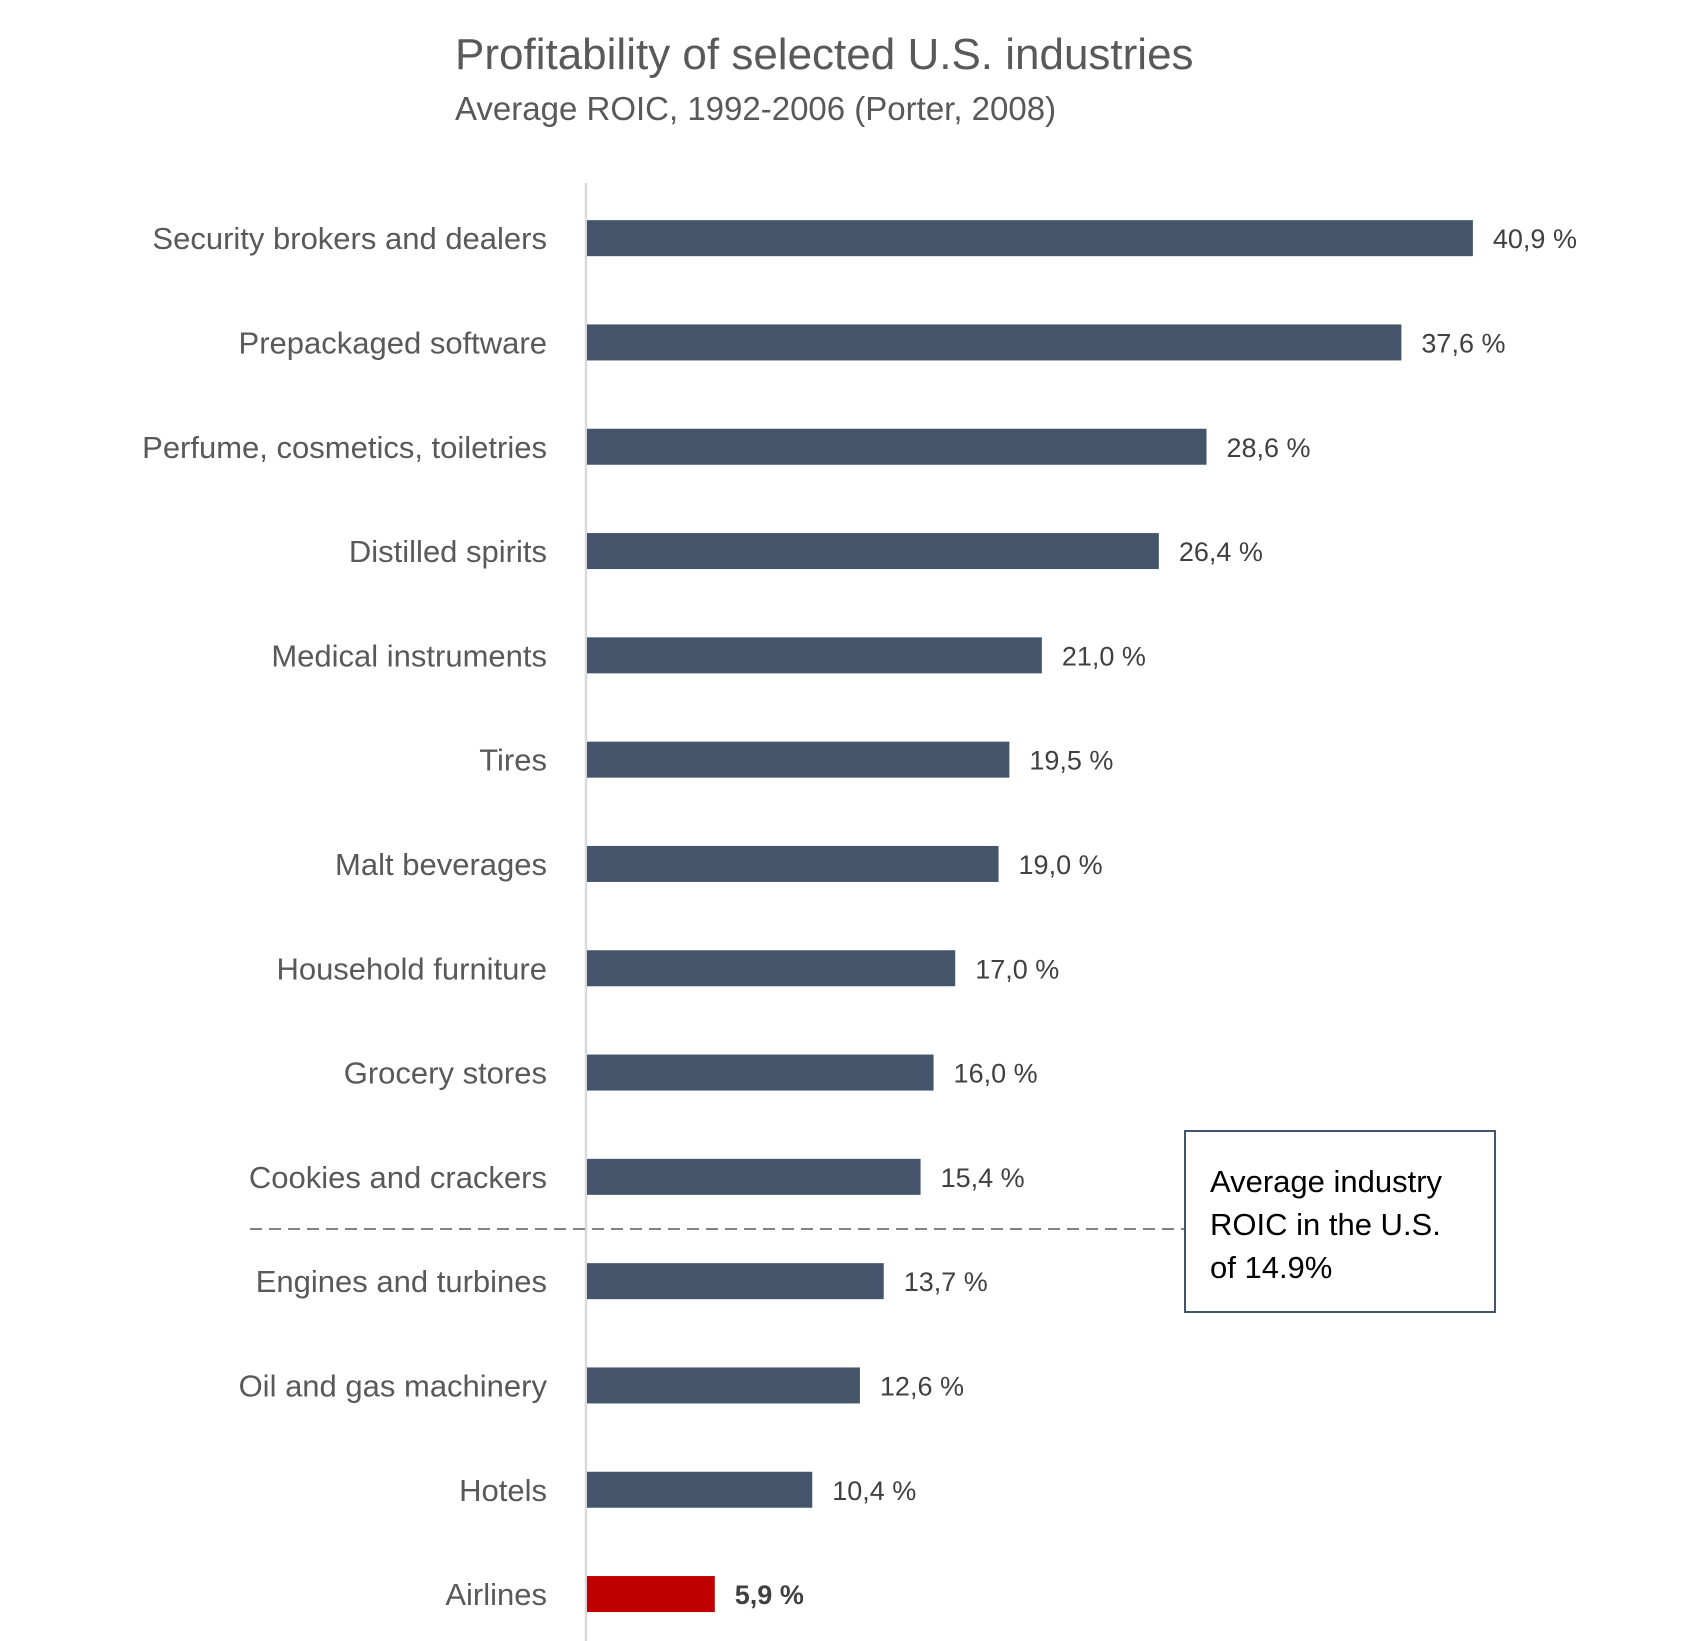 The width and height of the screenshot is (1700, 1641). What do you see at coordinates (445, 1073) in the screenshot?
I see `category-label: Grocery stores` at bounding box center [445, 1073].